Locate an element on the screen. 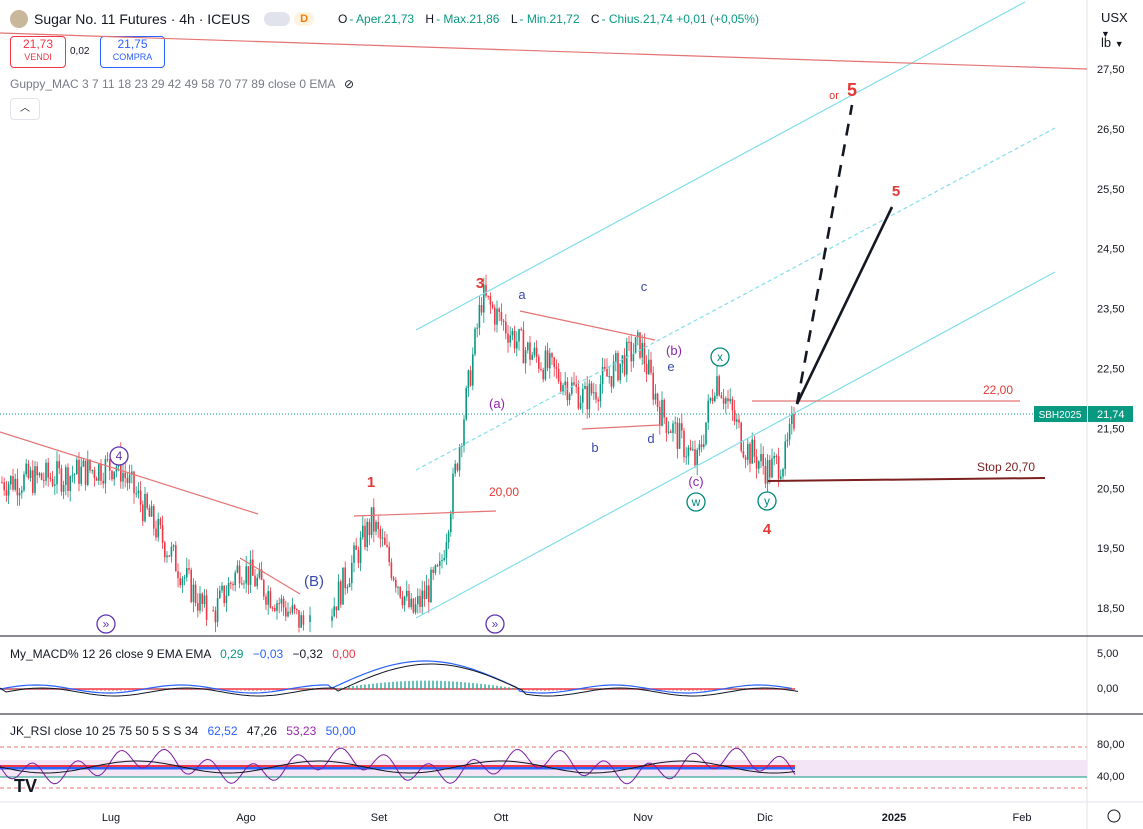 Image resolution: width=1143 pixels, height=829 pixels. settings-gear-icon is located at coordinates (1114, 816).